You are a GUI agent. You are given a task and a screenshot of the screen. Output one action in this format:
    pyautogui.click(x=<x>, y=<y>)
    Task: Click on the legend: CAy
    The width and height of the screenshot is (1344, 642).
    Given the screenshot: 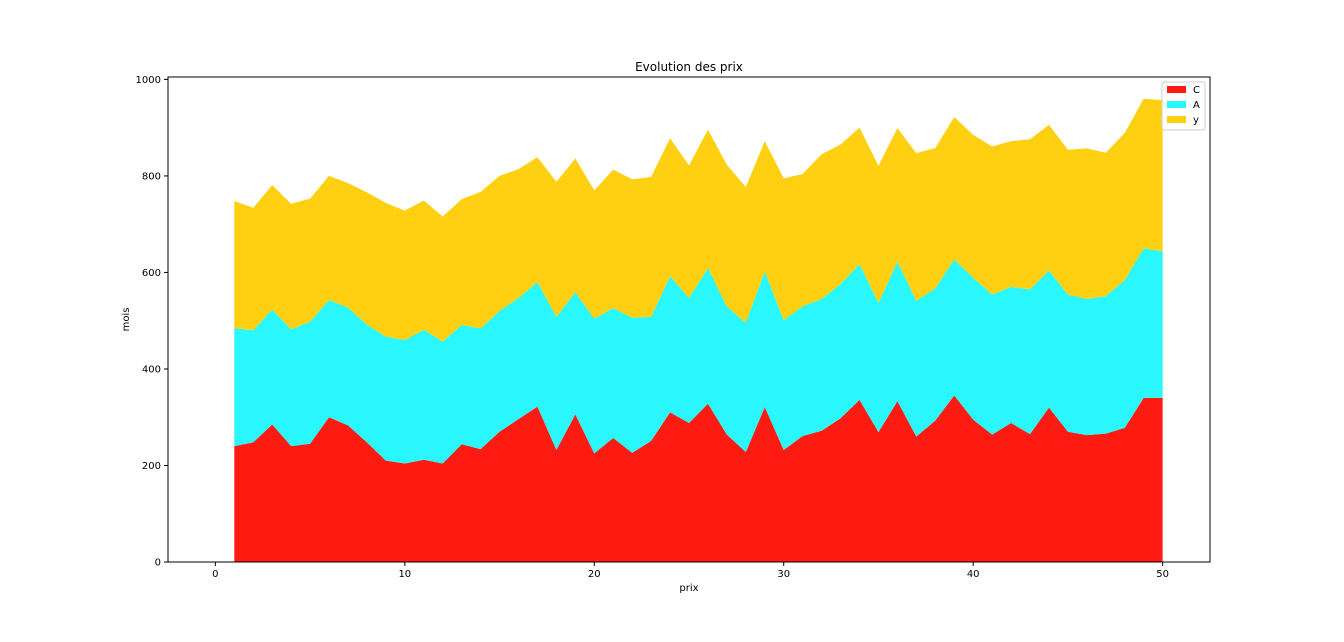 What is the action you would take?
    pyautogui.click(x=1183, y=106)
    